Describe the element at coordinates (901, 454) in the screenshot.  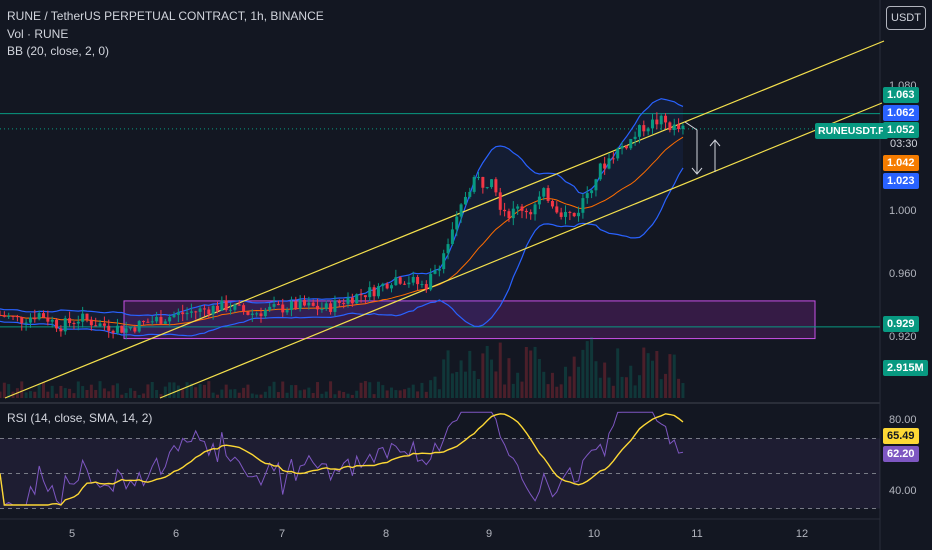
I see `rsi-ma-badge: 62.20` at that location.